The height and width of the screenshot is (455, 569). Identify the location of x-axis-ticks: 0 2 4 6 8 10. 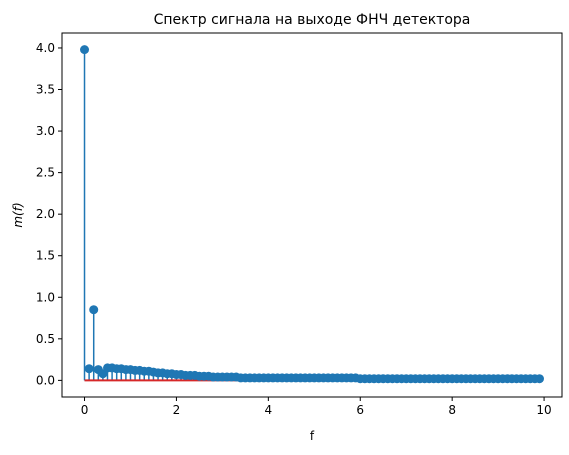
(316, 407).